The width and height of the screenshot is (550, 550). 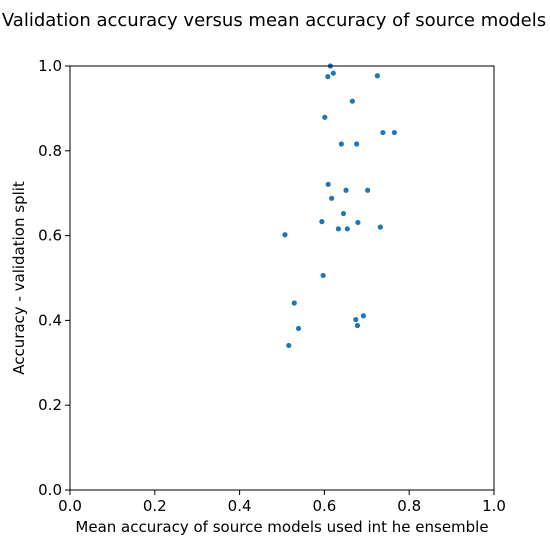 I want to click on y-tick-label: 0.0, so click(x=50, y=490).